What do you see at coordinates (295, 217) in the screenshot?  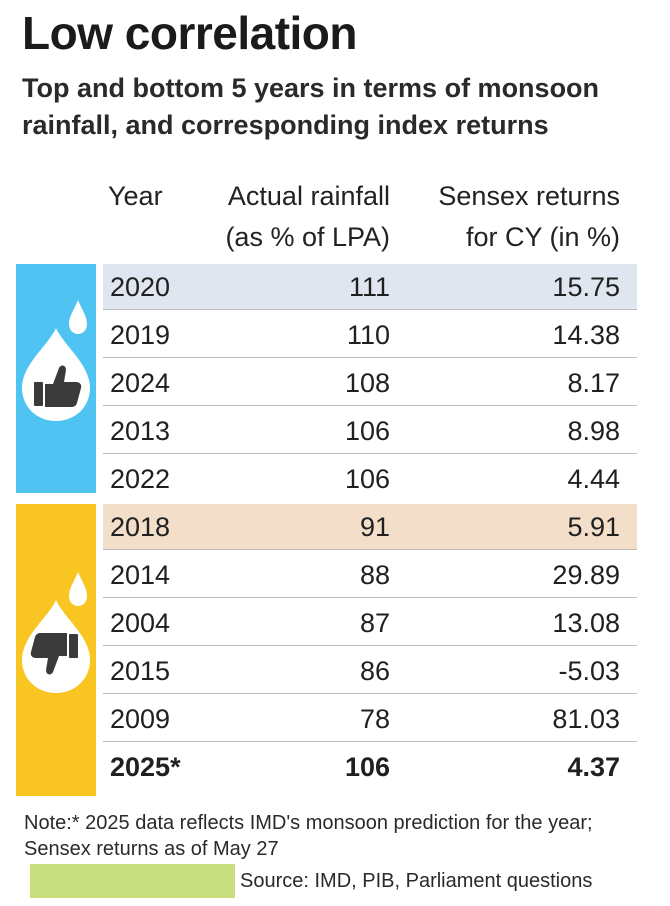 I see `column-header-rainfall: Actual rainfall (as % of LPA)` at bounding box center [295, 217].